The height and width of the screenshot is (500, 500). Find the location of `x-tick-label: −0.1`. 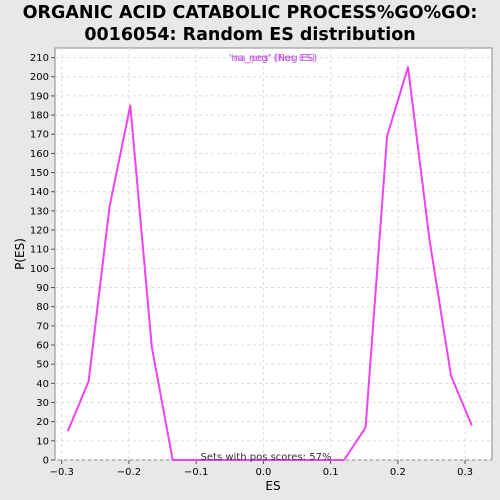

x-tick-label: −0.1 is located at coordinates (196, 472).